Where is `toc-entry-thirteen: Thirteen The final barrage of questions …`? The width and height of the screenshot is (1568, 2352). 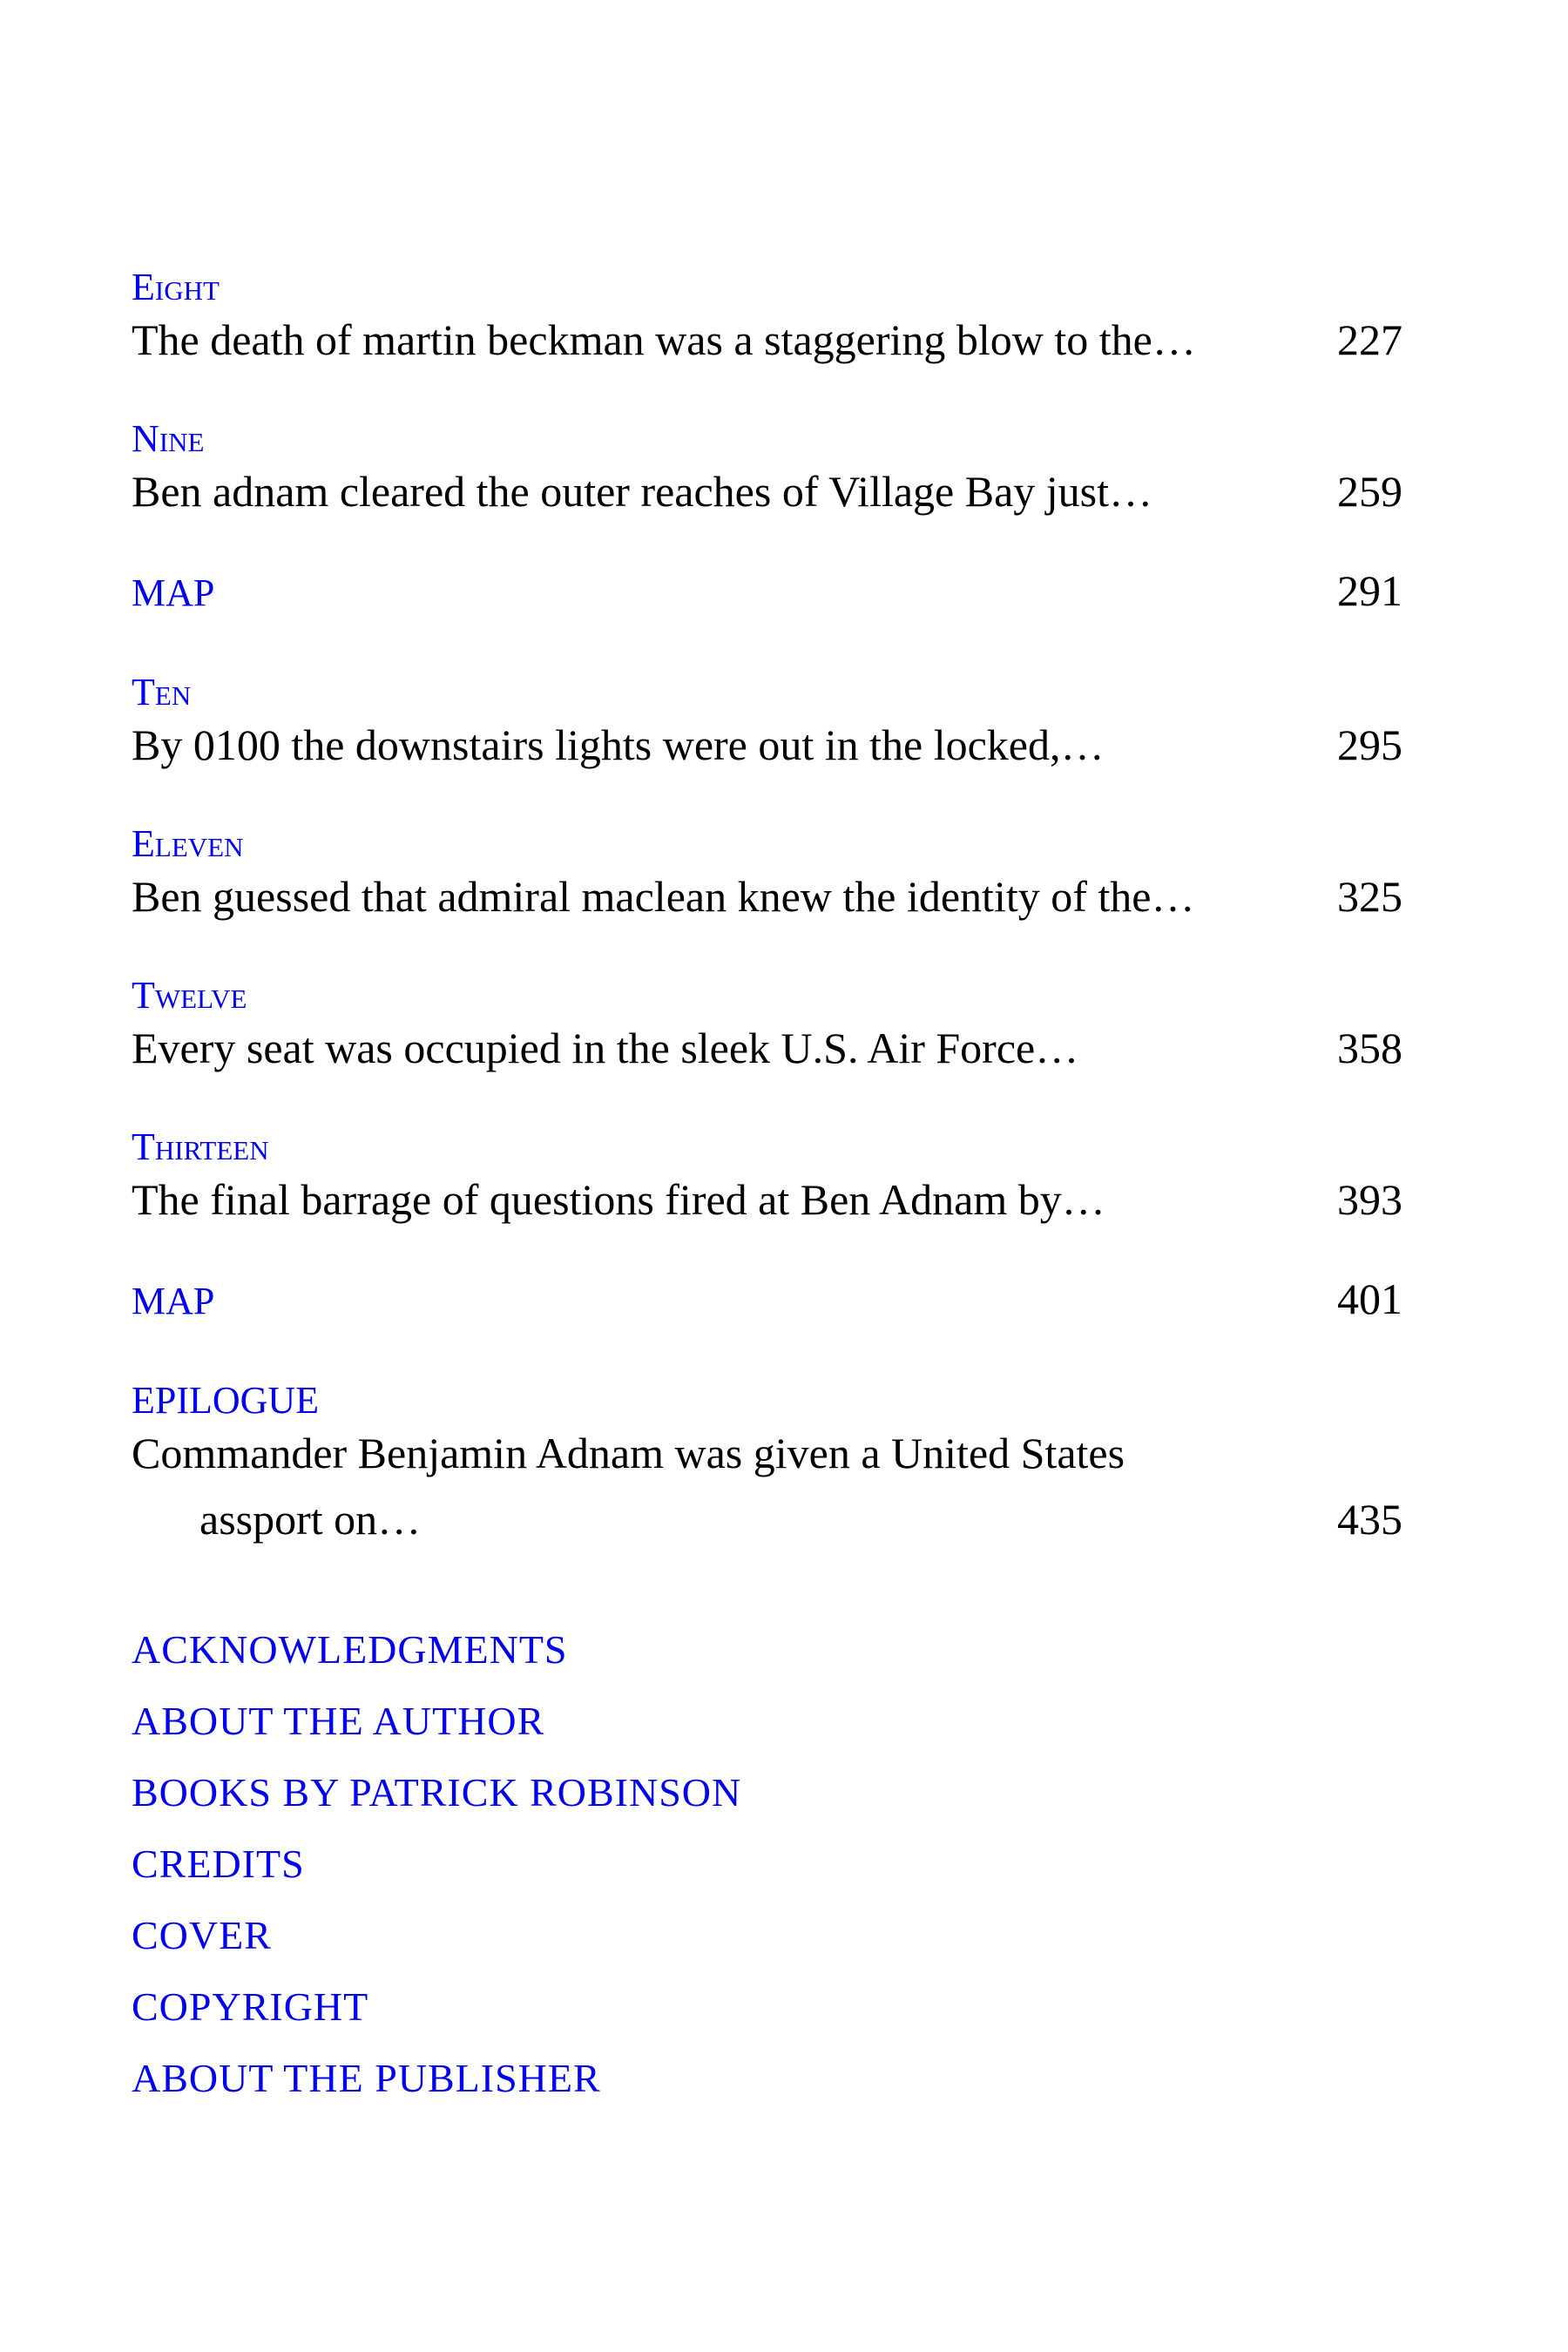
toc-entry-thirteen: Thirteen The final barrage of questions … is located at coordinates (767, 1173).